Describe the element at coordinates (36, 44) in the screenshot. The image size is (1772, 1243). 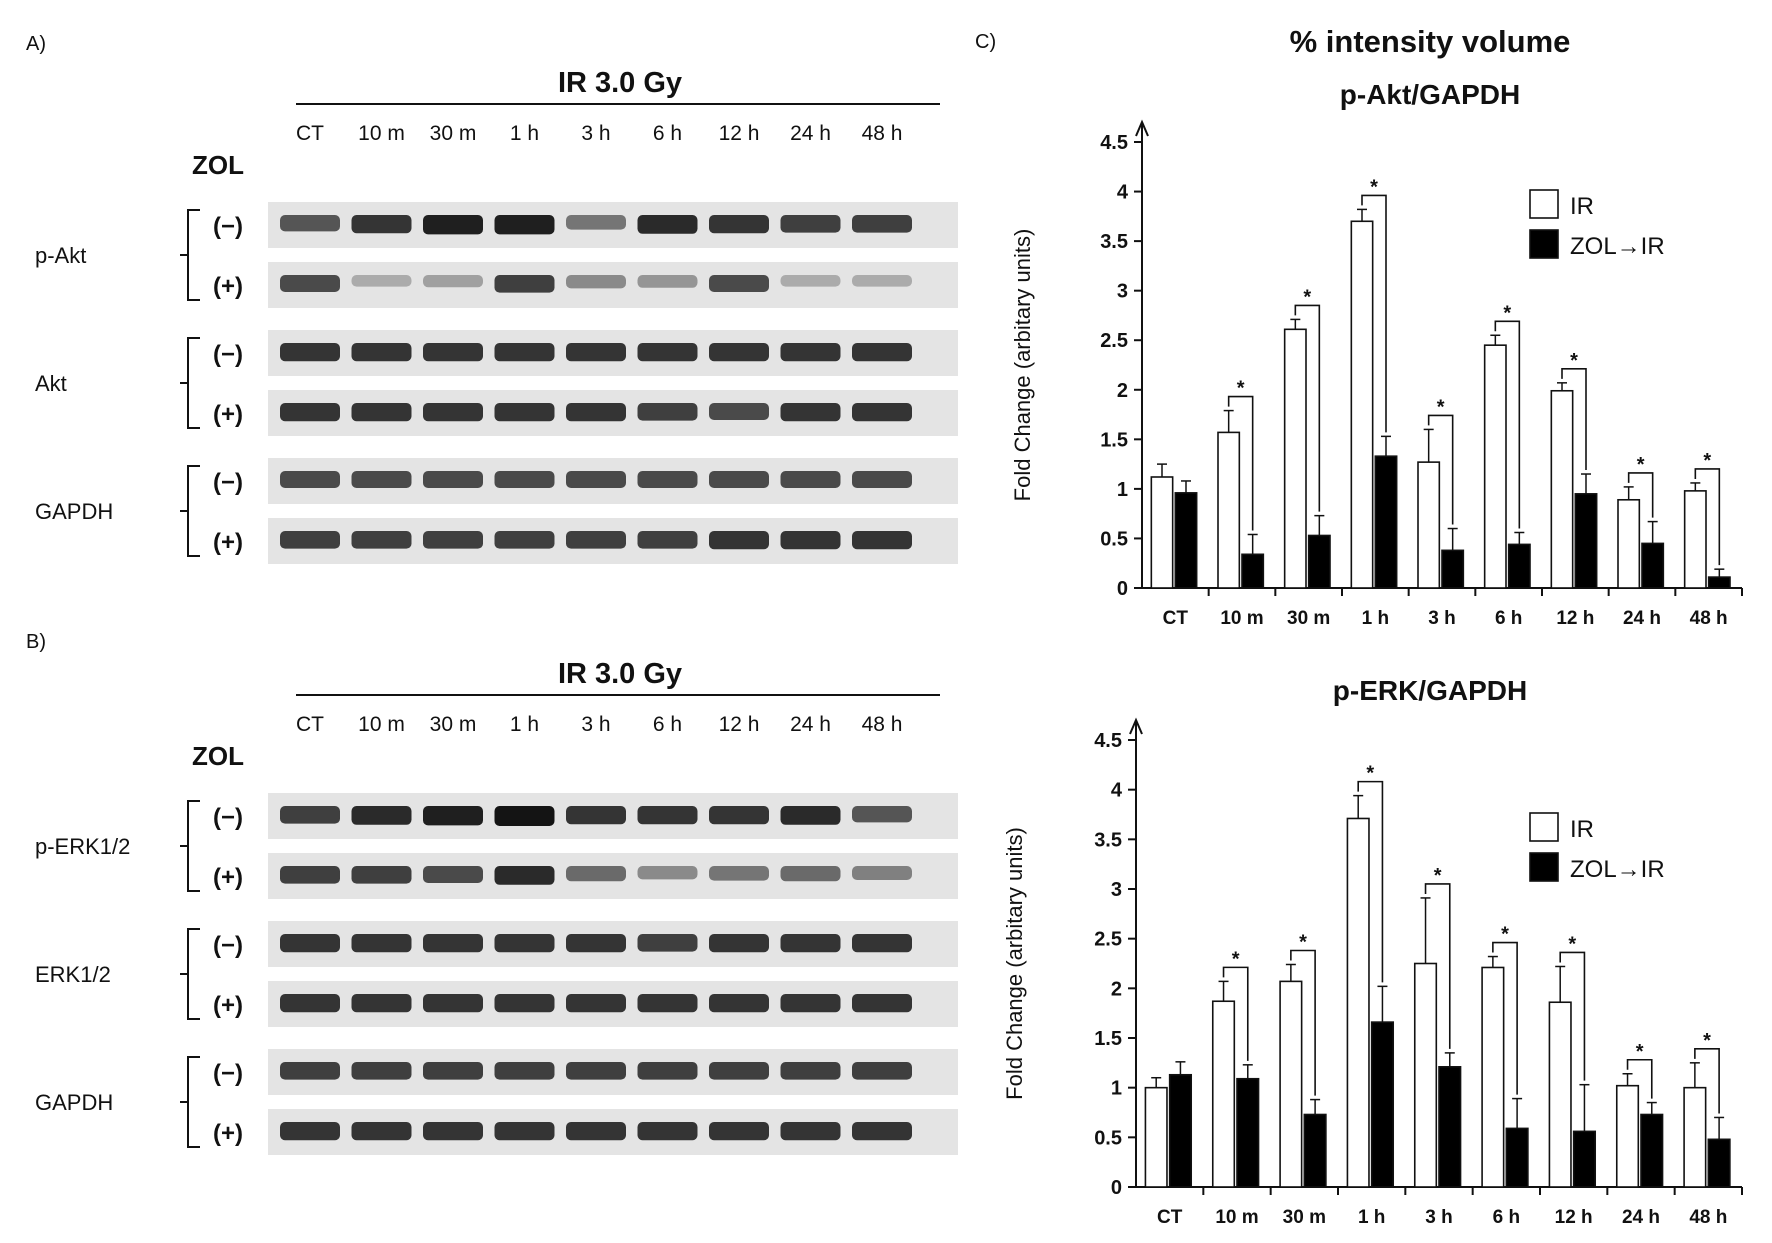
I see `panel-a-label: A)` at that location.